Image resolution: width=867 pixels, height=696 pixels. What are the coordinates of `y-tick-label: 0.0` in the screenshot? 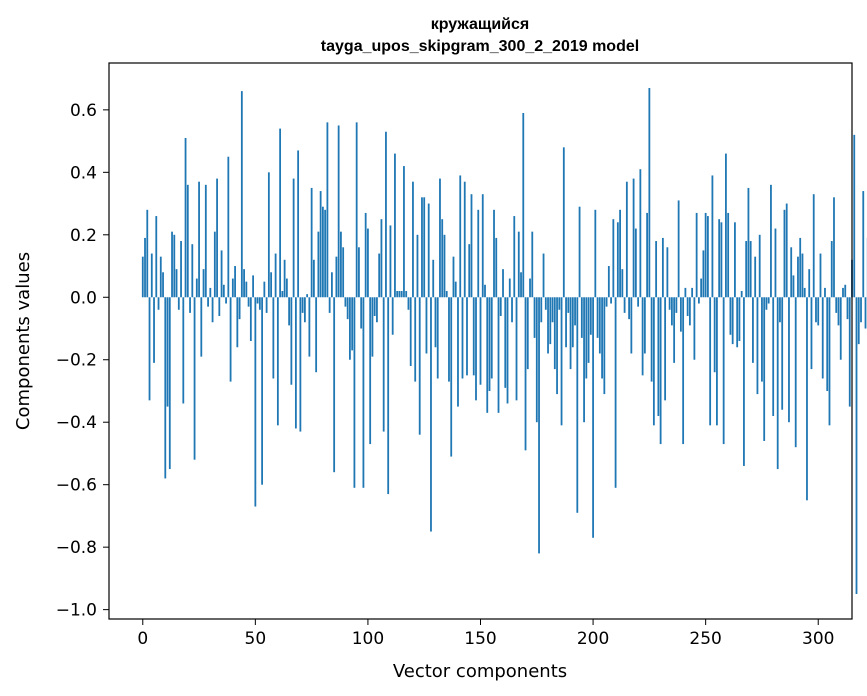 It's located at (83, 298).